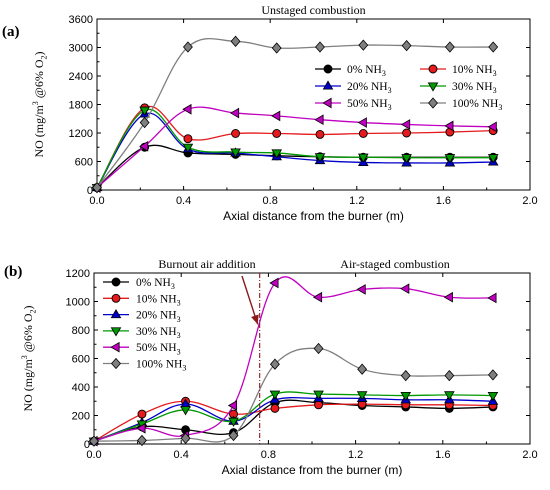  Describe the element at coordinates (28, 385) in the screenshot. I see `y-axis-label-text: NO (mg/m` at that location.